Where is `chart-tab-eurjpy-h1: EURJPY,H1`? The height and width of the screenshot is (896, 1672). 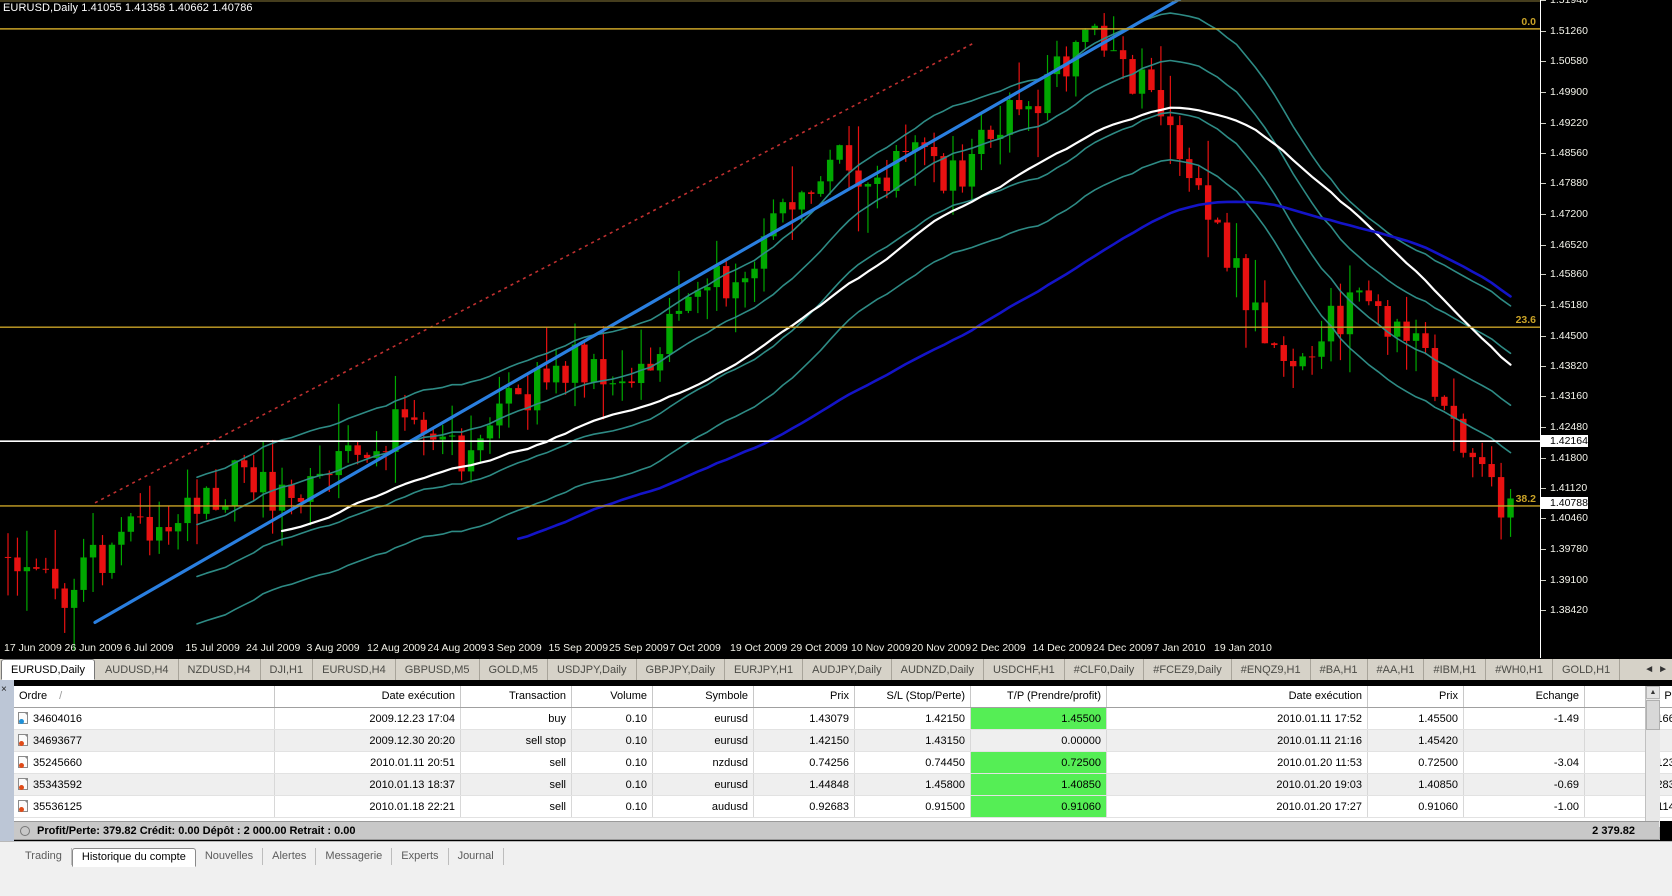
chart-tab-eurjpy-h1: EURJPY,H1 is located at coordinates (764, 669).